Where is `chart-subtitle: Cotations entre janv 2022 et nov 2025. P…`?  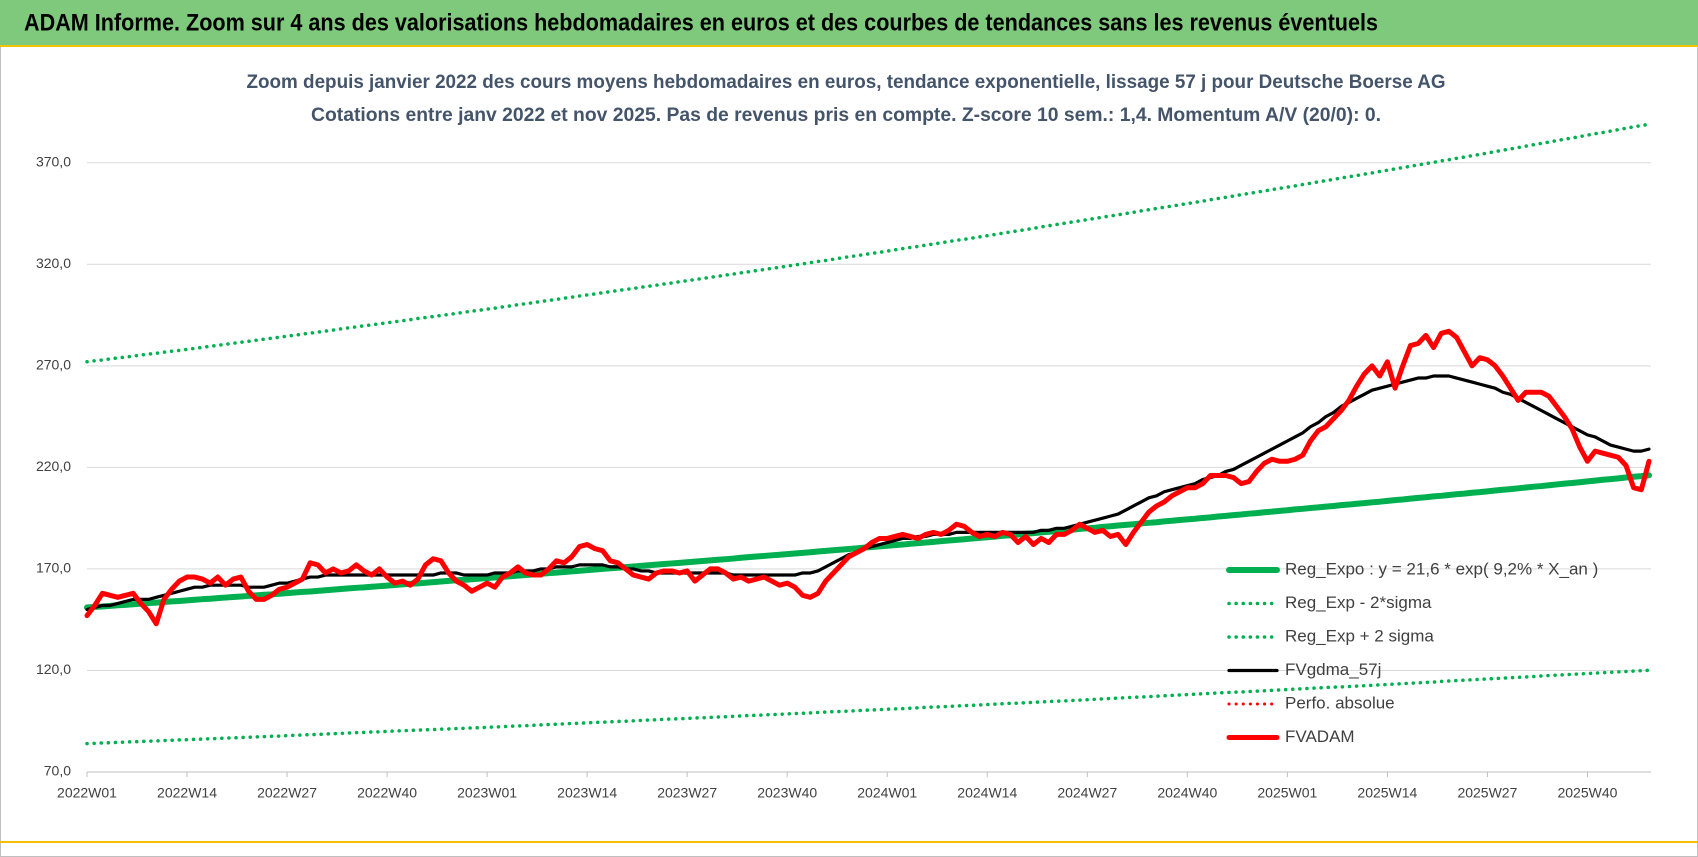 chart-subtitle: Cotations entre janv 2022 et nov 2025. P… is located at coordinates (846, 115).